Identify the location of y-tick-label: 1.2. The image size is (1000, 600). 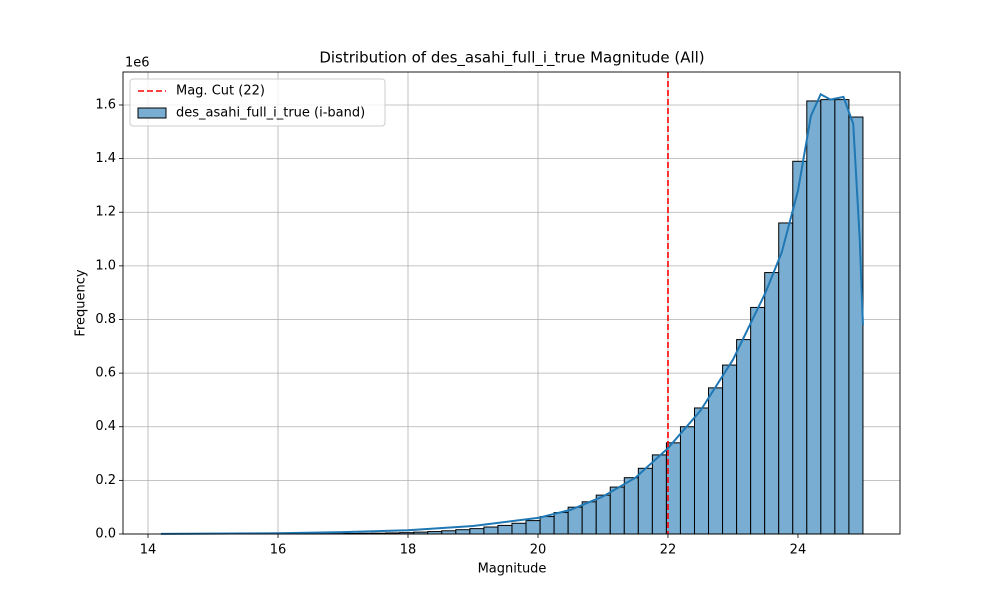
(105, 212).